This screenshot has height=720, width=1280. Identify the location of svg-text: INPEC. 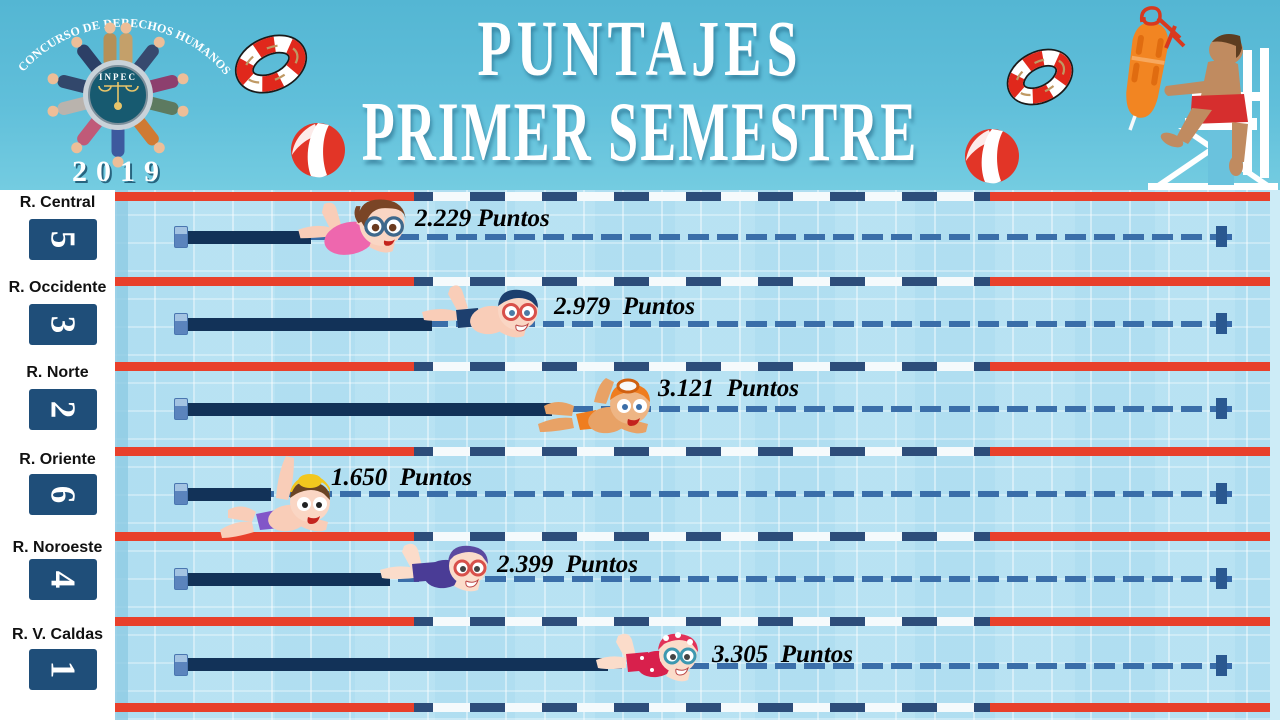
(118, 77).